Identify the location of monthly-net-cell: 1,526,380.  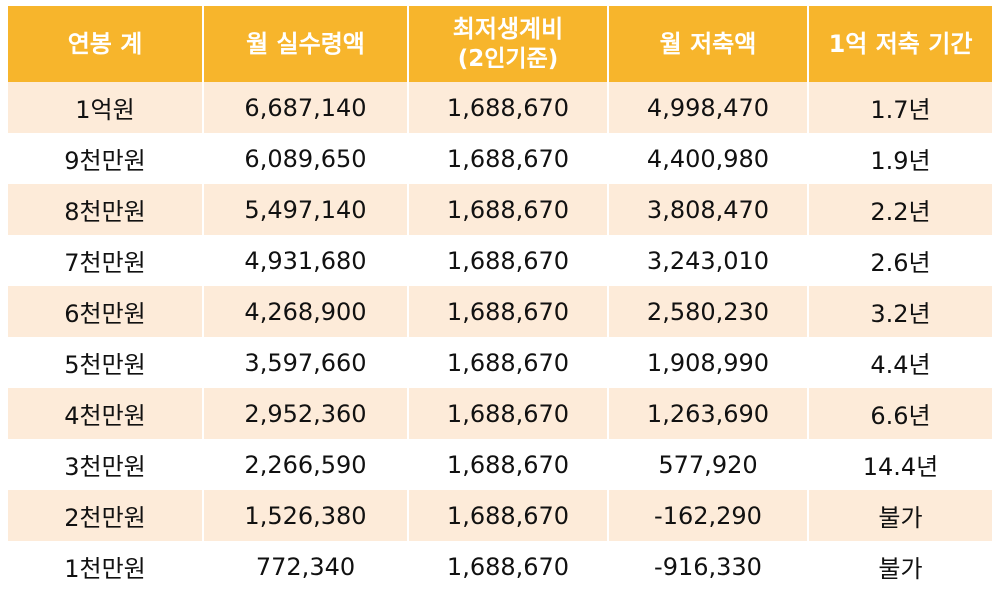
(306, 515).